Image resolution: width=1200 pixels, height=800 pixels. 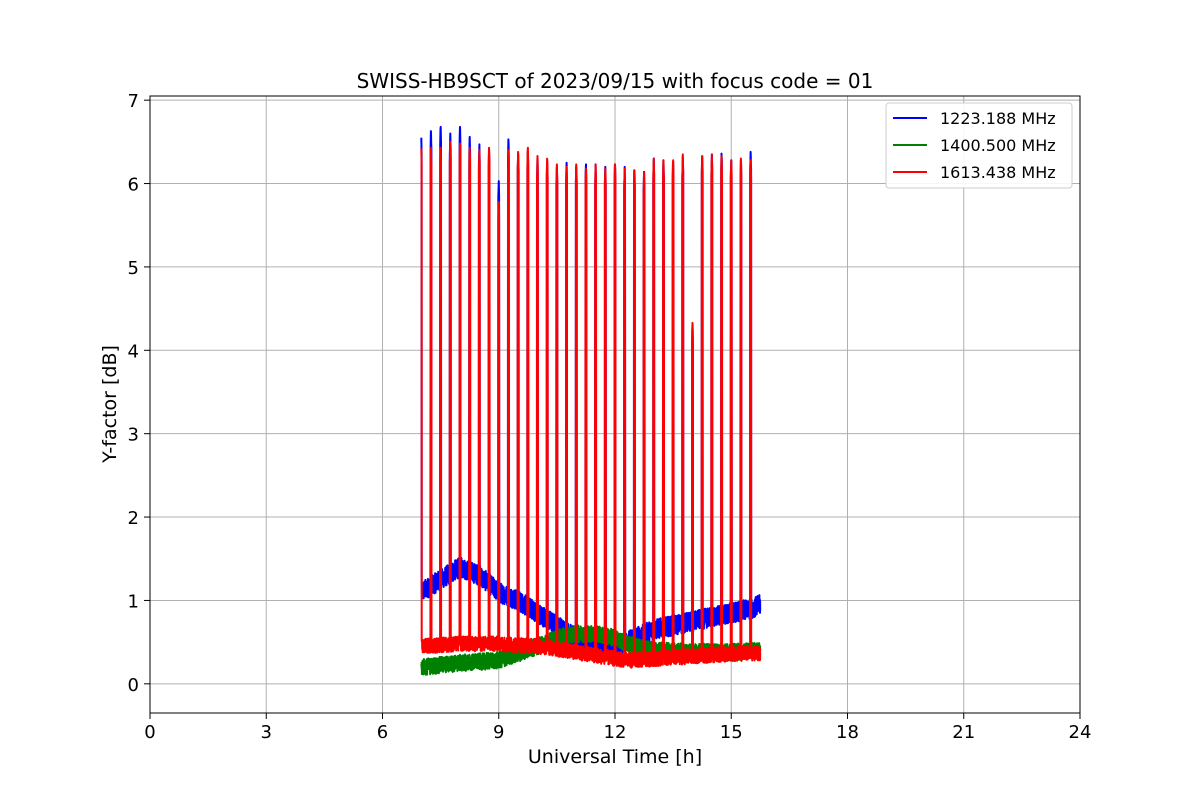 What do you see at coordinates (149, 732) in the screenshot?
I see `x-tick-label: 0` at bounding box center [149, 732].